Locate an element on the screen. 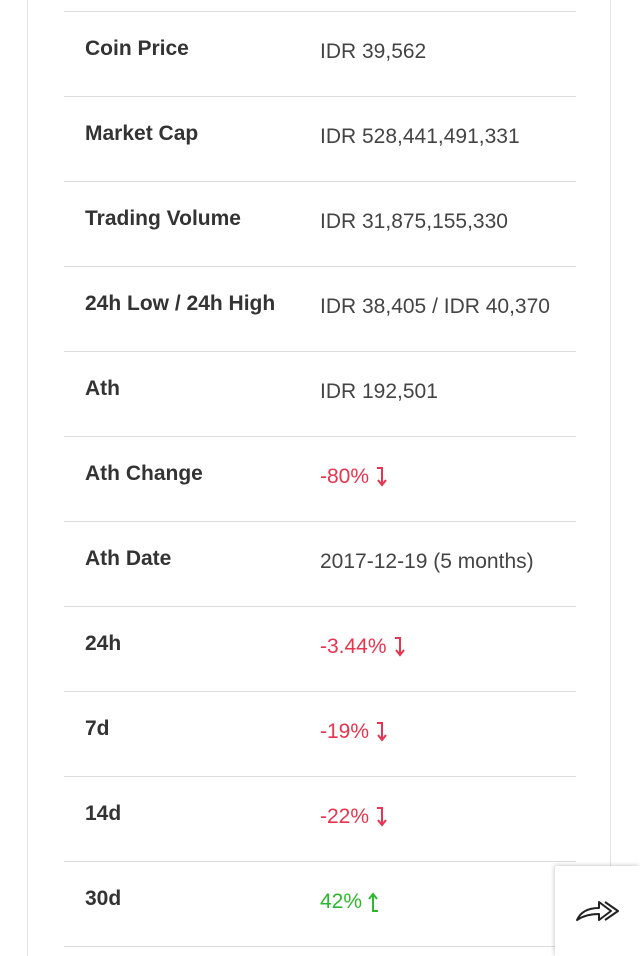 Image resolution: width=640 pixels, height=956 pixels. table-row-ath: Ath IDR 192,501 is located at coordinates (320, 394).